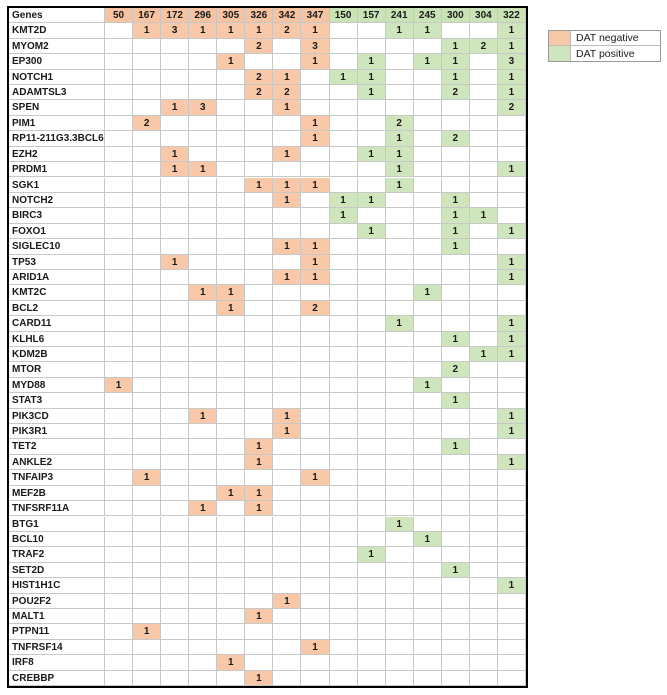 This screenshot has width=667, height=695. What do you see at coordinates (455, 370) in the screenshot?
I see `table-cell: 2` at bounding box center [455, 370].